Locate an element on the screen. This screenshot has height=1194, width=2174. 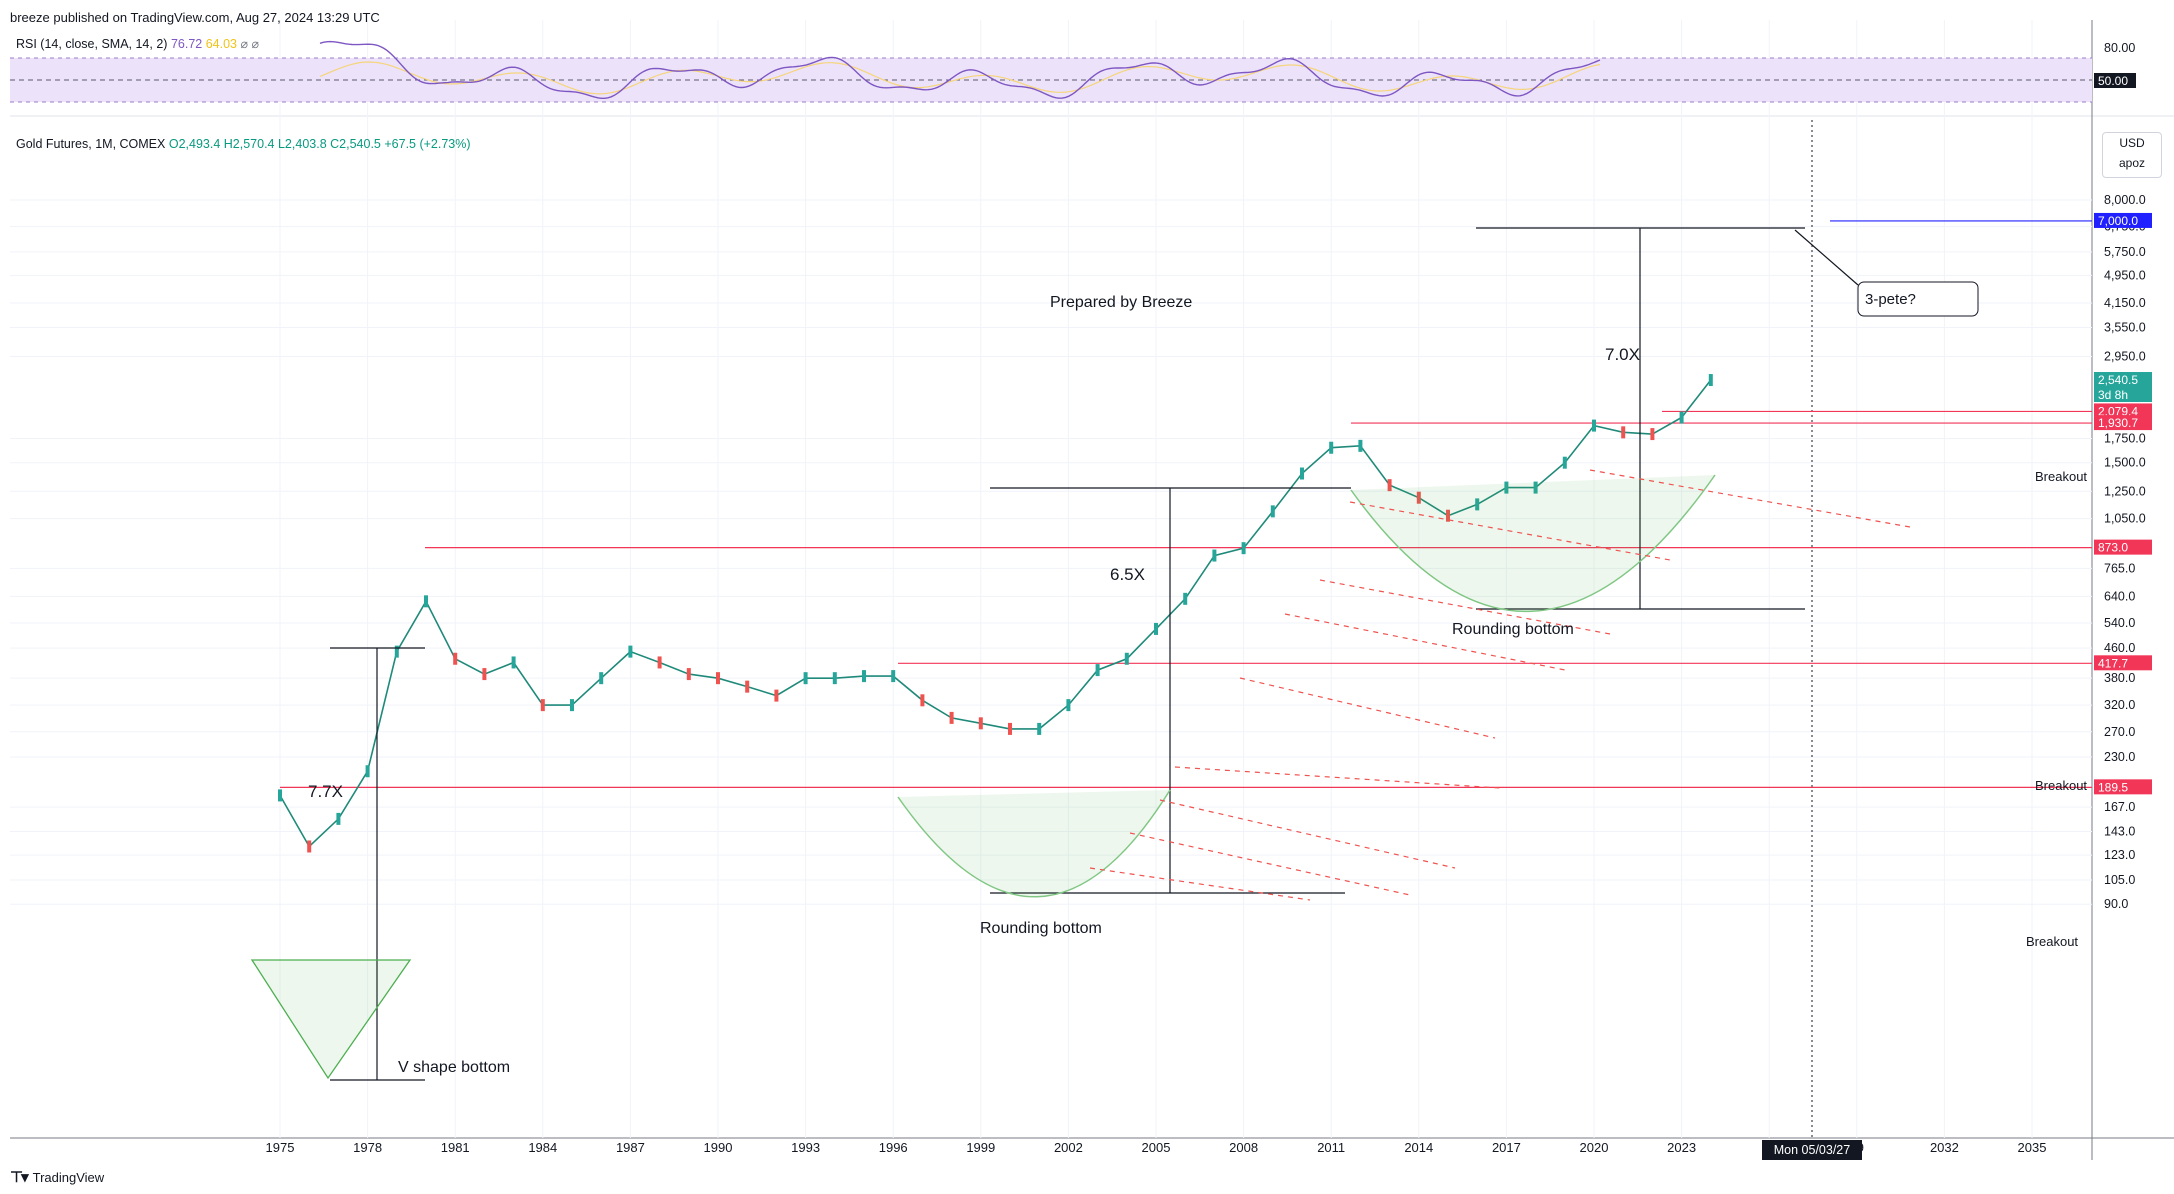
time-tick-label: 1987 is located at coordinates (630, 1147).